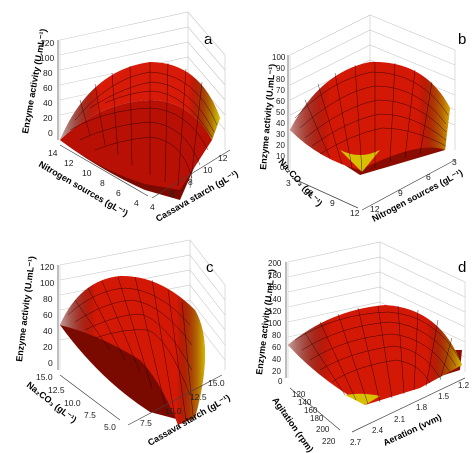 The image size is (474, 453). What do you see at coordinates (275, 263) in the screenshot?
I see `z-tick: 200` at bounding box center [275, 263].